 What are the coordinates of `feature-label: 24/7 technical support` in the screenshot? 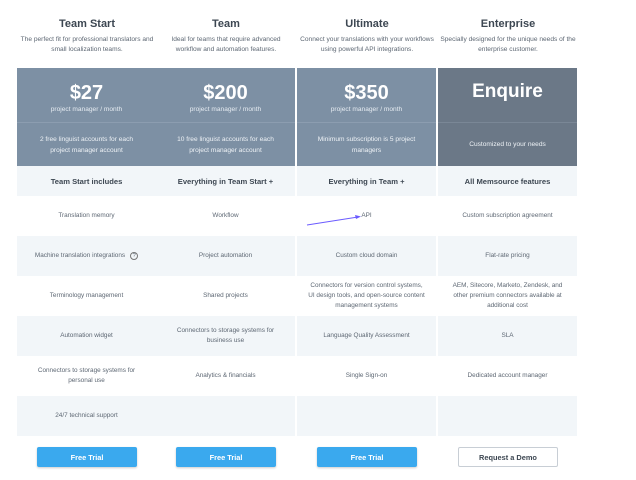 It's located at (86, 415).